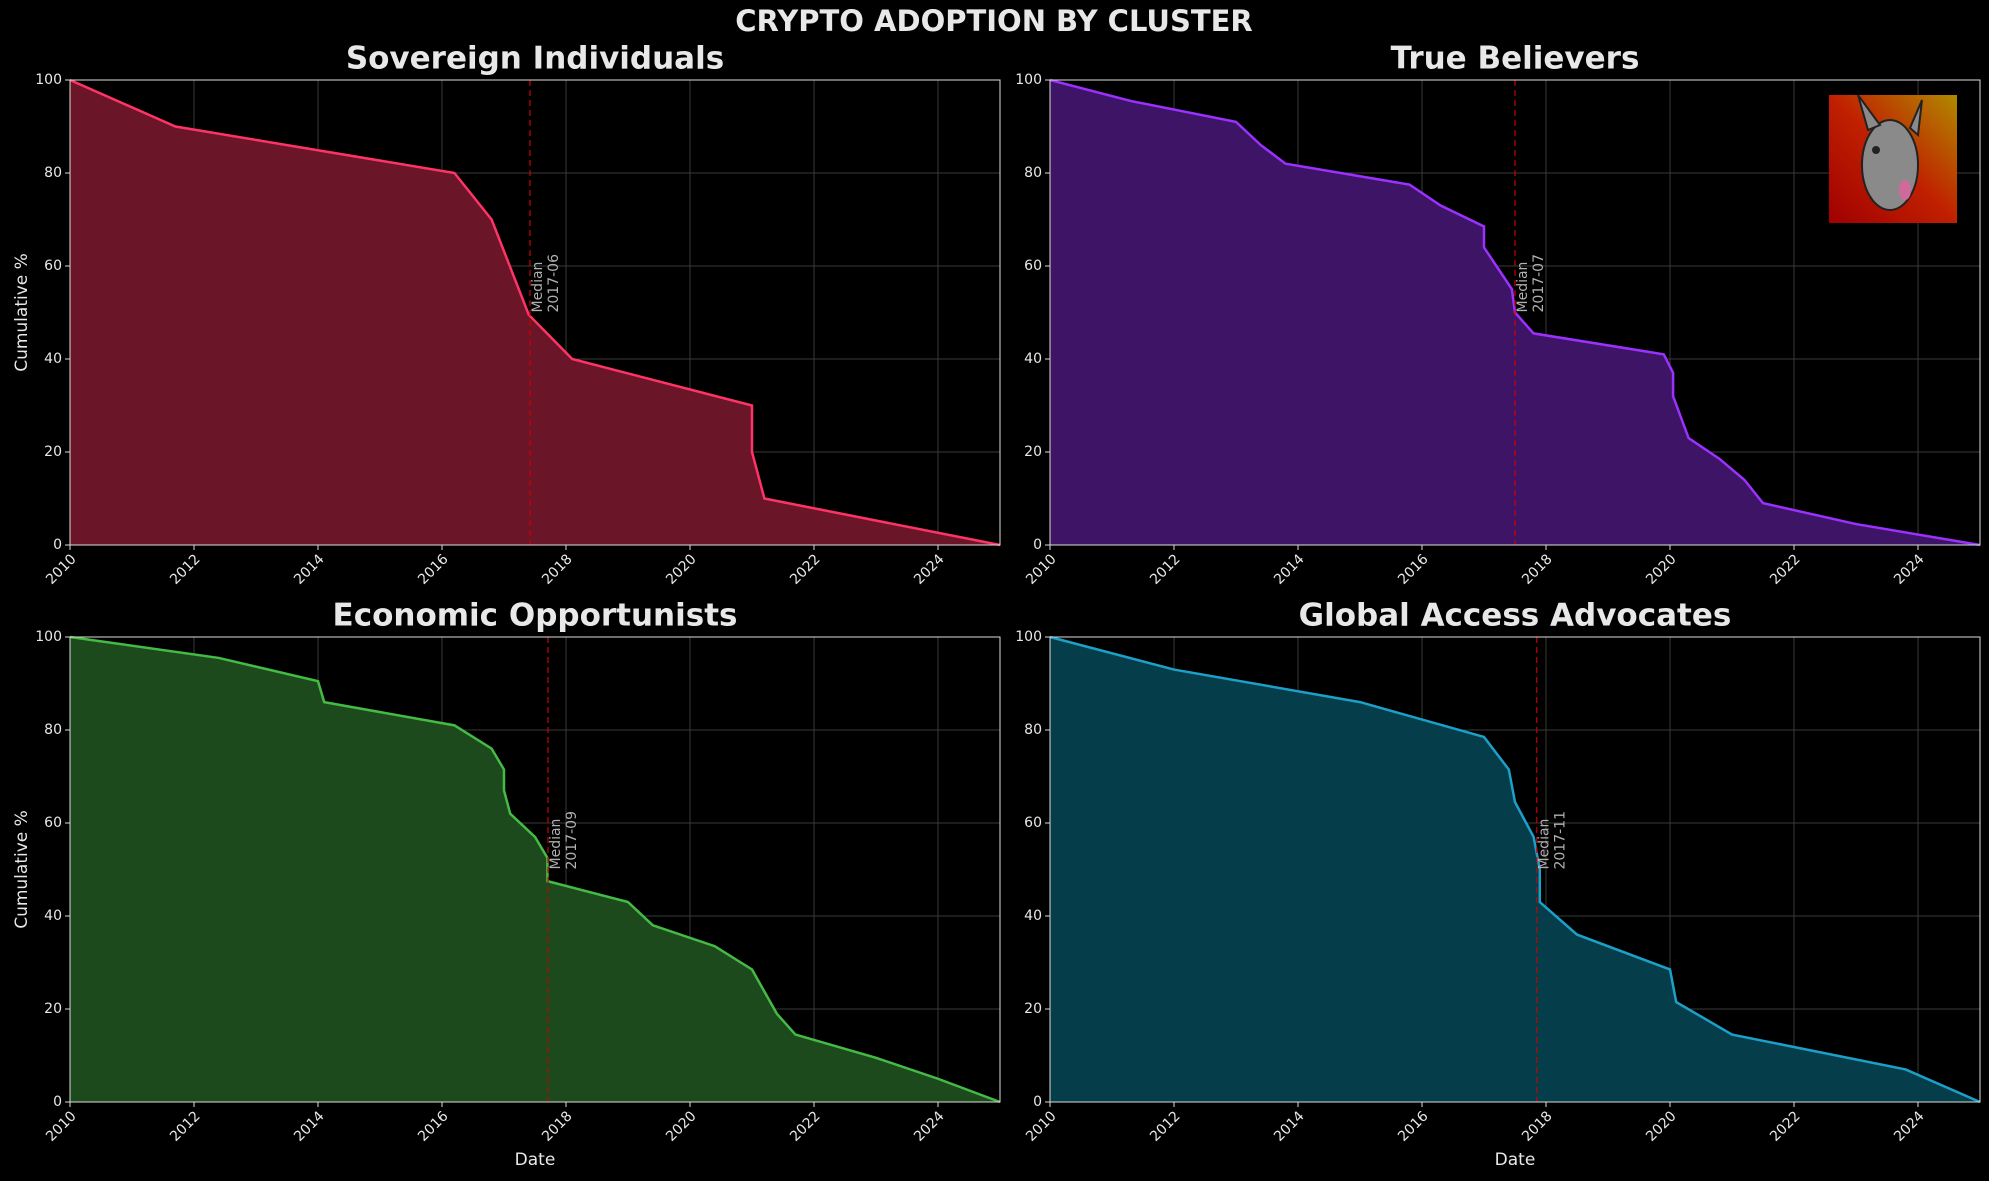 The height and width of the screenshot is (1181, 1989). Describe the element at coordinates (1561, 840) in the screenshot. I see `median-date: 2017-11` at that location.